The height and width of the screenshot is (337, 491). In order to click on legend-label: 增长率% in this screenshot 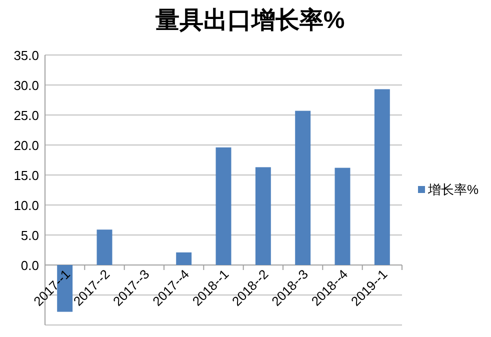, I will do `click(453, 189)`.